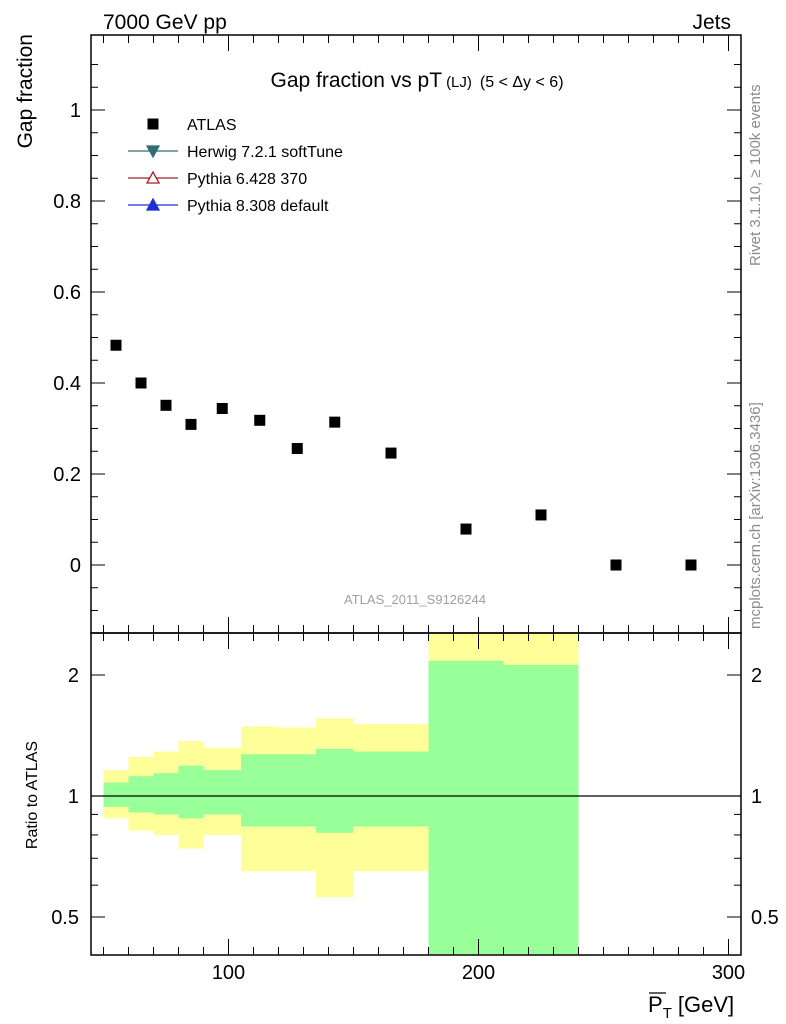 The height and width of the screenshot is (1024, 786). I want to click on title-range: (5 < Δy < 6), so click(522, 82).